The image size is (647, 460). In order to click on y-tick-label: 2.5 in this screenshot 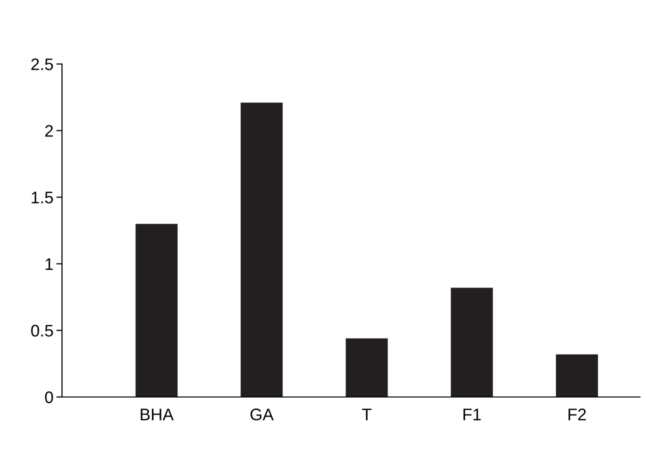, I will do `click(42, 64)`.